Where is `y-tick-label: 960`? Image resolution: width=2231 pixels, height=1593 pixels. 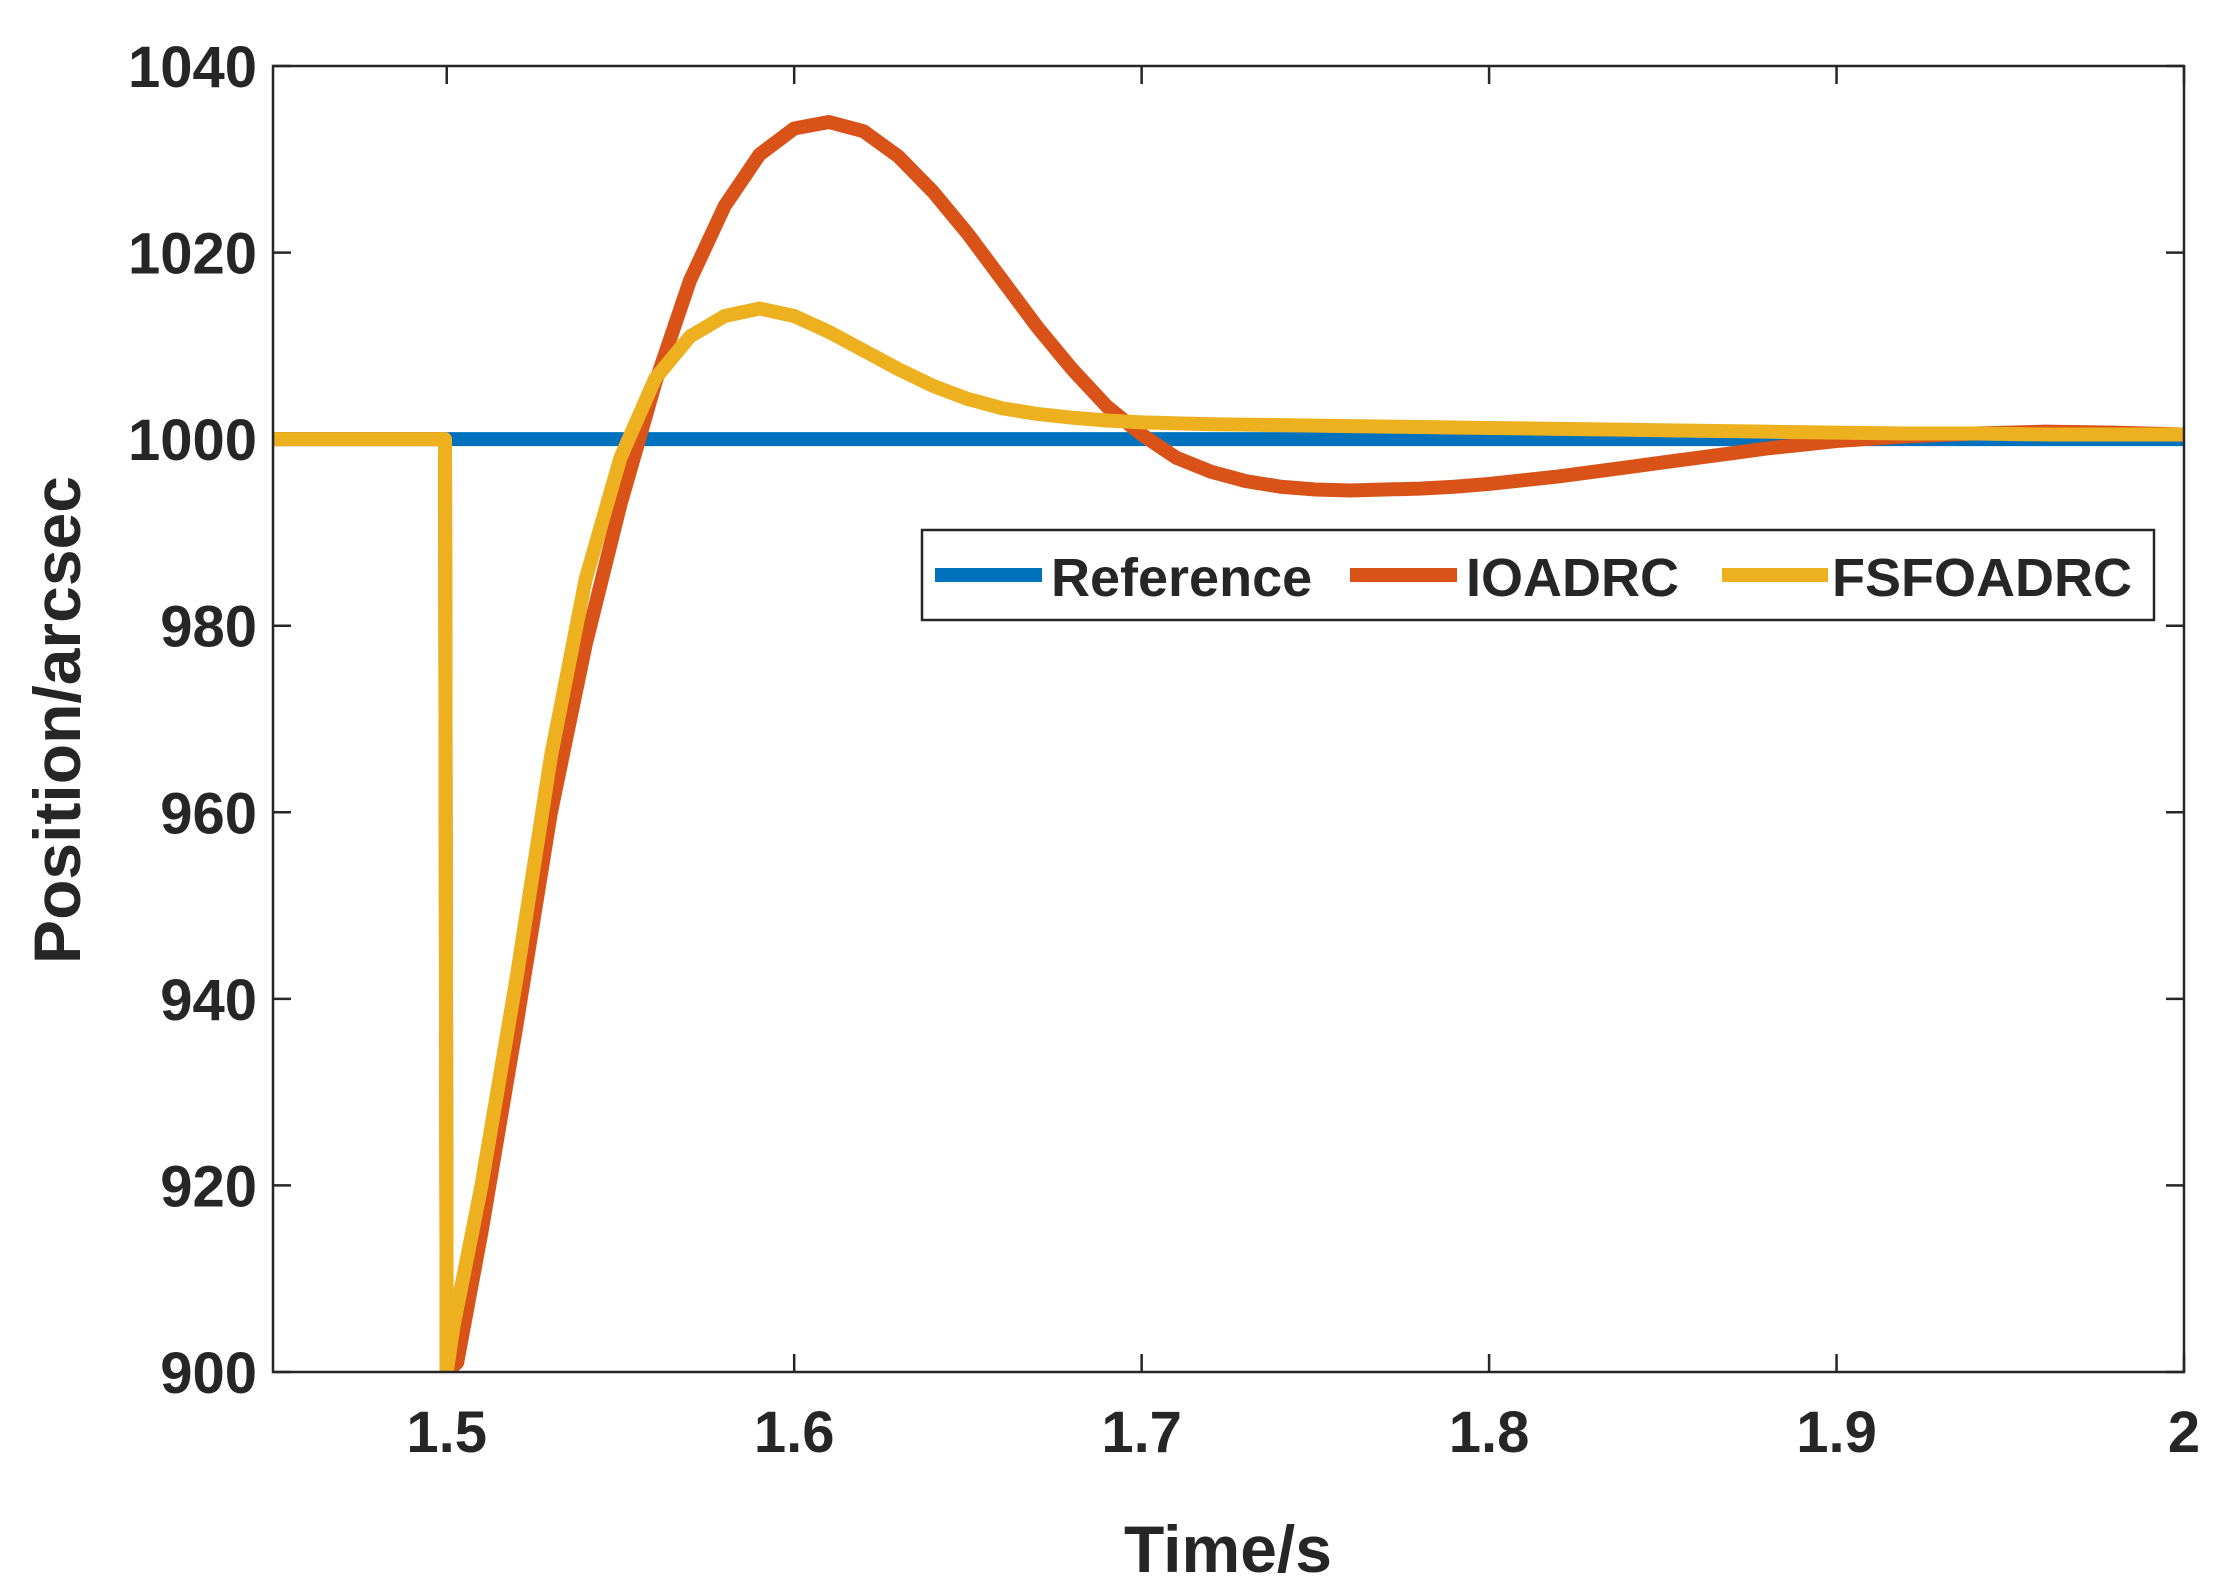 y-tick-label: 960 is located at coordinates (208, 813).